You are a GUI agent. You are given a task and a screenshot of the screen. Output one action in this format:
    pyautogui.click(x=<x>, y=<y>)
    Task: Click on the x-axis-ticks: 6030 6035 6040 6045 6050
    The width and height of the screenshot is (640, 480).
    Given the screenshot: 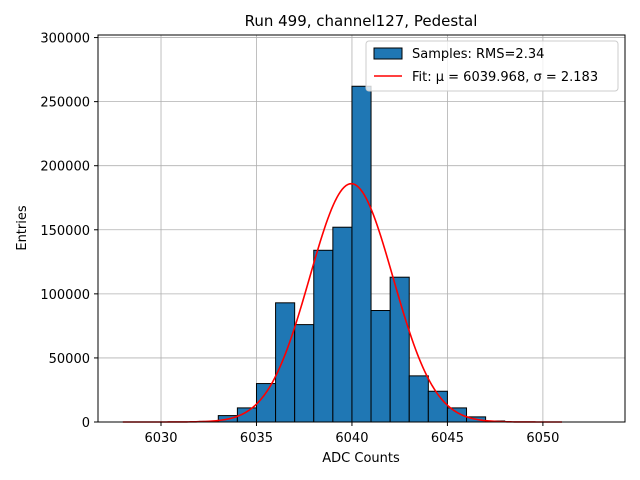 What is the action you would take?
    pyautogui.click(x=351, y=434)
    